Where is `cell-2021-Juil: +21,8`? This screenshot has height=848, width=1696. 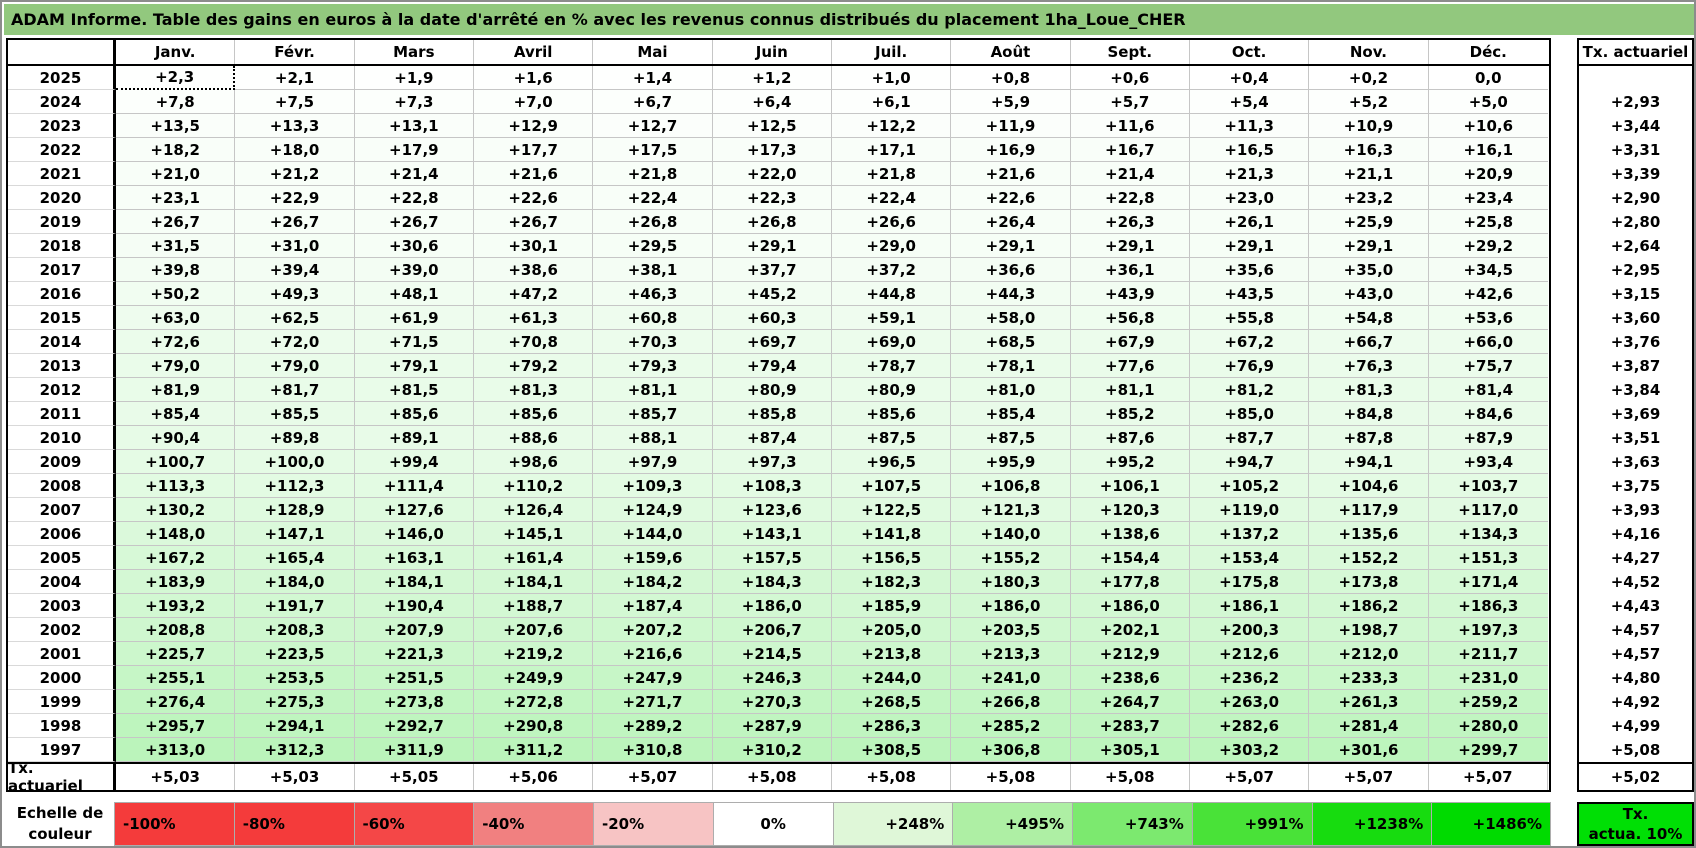
cell-2021-Juil: +21,8 is located at coordinates (891, 174).